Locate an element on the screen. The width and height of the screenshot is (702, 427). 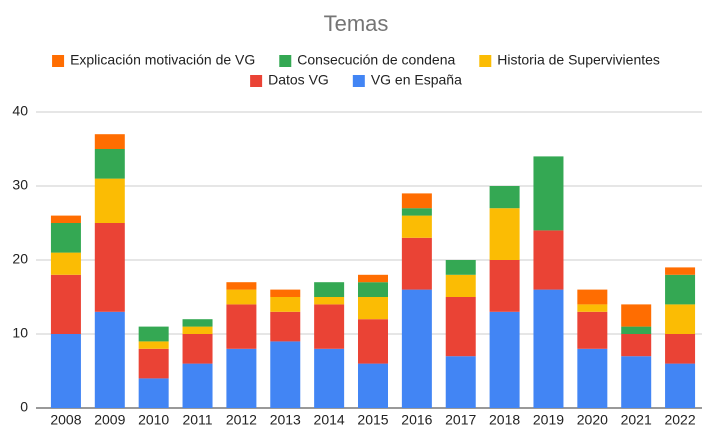
x-tick-label: 2009 is located at coordinates (109, 419).